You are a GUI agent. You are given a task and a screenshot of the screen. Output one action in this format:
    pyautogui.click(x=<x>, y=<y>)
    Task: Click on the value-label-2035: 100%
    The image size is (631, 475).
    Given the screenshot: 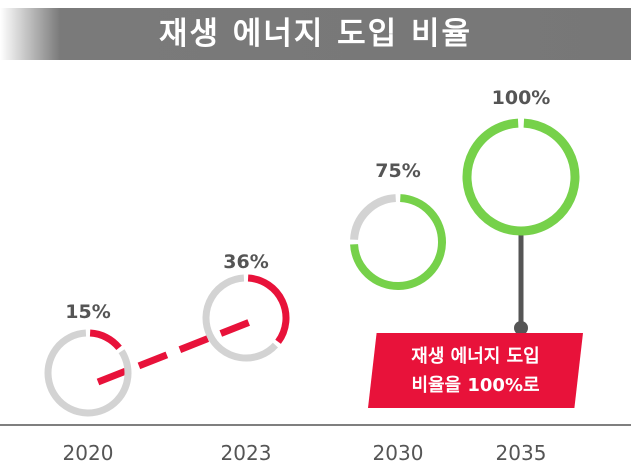 What is the action you would take?
    pyautogui.click(x=521, y=98)
    